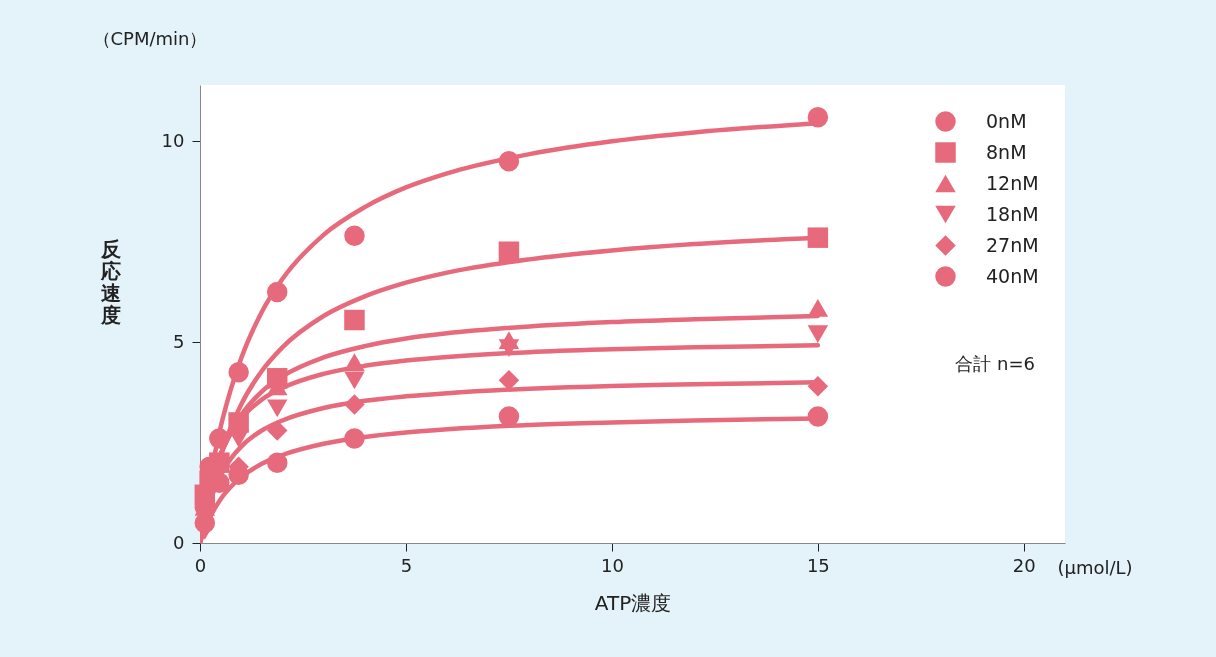 The image size is (1216, 657). I want to click on y-tick-label: 10, so click(173, 140).